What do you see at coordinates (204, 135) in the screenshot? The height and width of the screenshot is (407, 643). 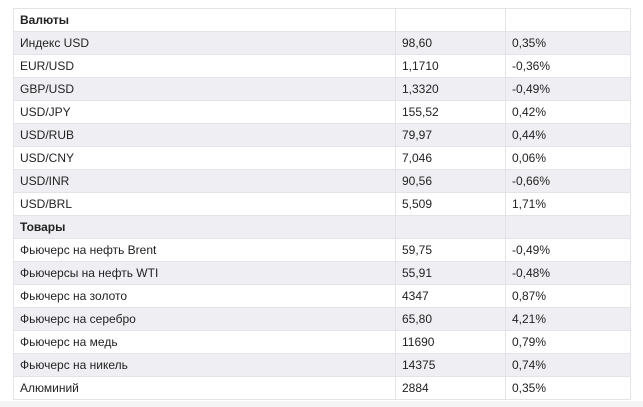 I see `instrument-name: USD/RUB` at bounding box center [204, 135].